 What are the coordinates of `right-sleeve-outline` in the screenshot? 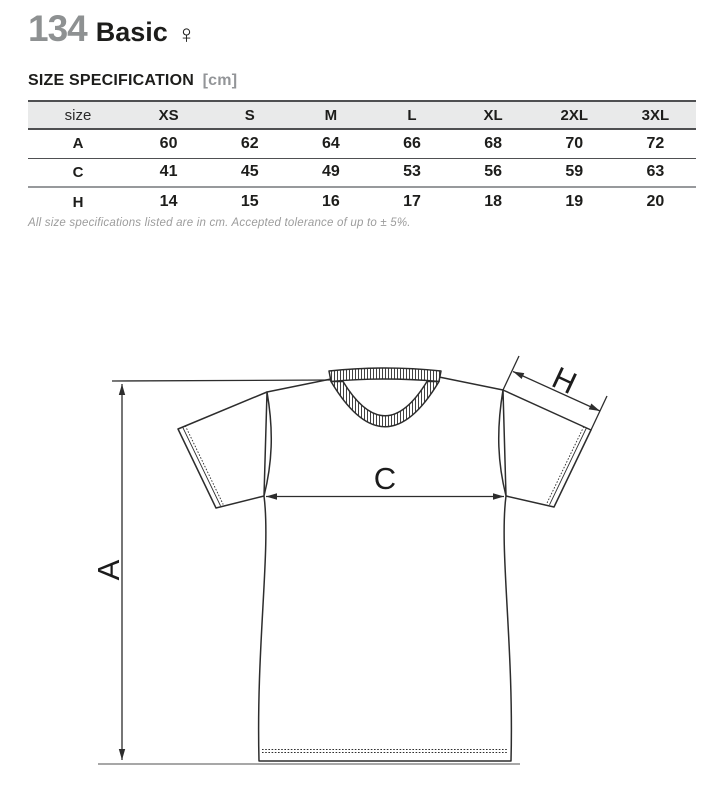 It's located at (547, 448).